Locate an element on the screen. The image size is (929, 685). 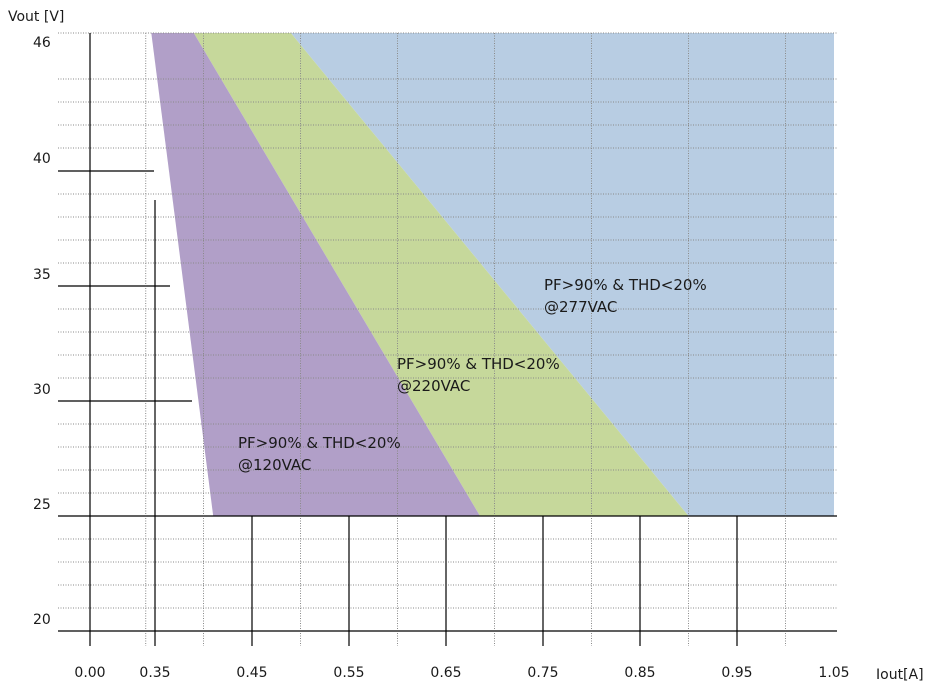
y-tick-label: 25 is located at coordinates (42, 505).